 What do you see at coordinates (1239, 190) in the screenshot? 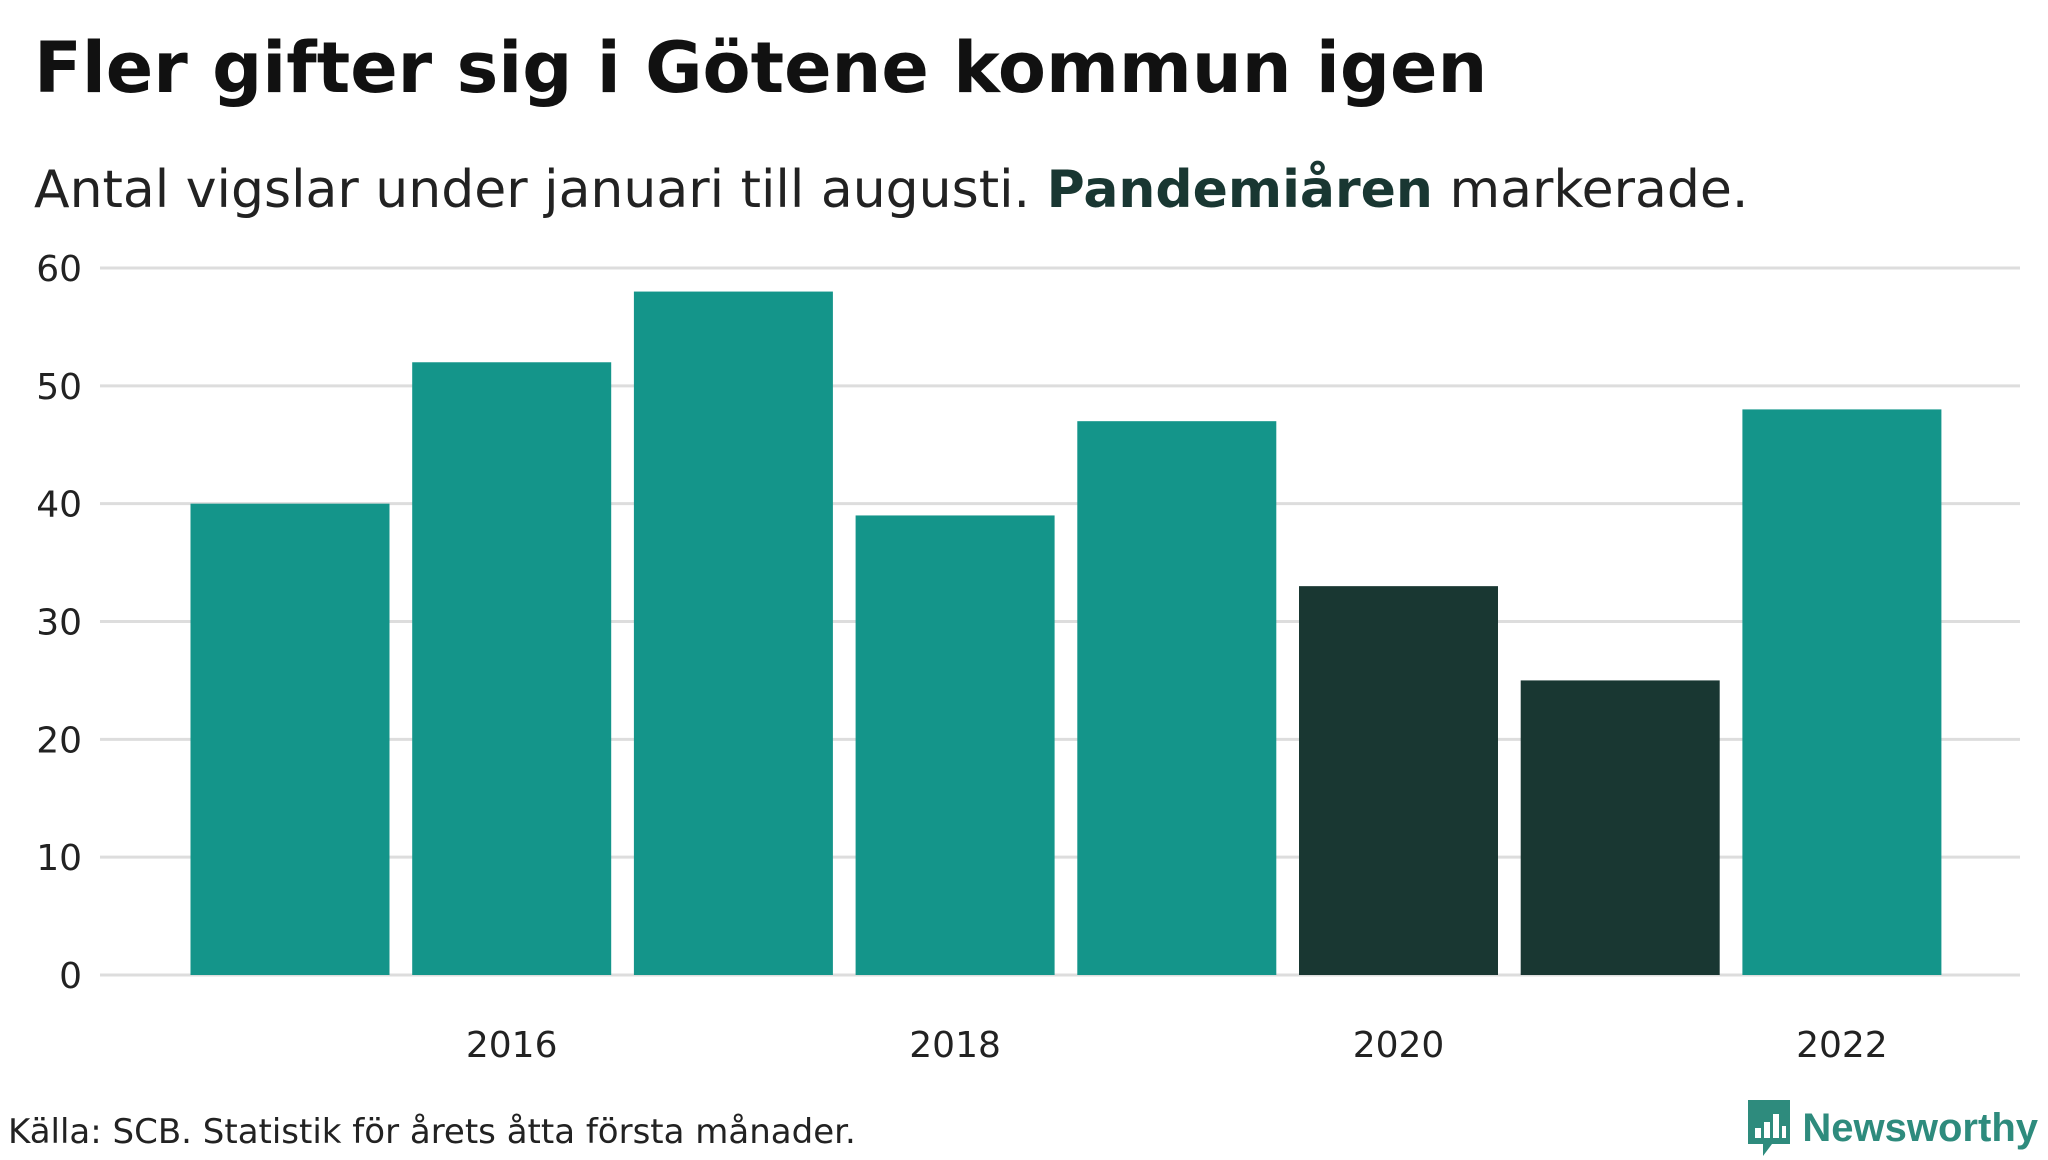
I see `subtitle-highlight: Pandemiåren` at bounding box center [1239, 190].